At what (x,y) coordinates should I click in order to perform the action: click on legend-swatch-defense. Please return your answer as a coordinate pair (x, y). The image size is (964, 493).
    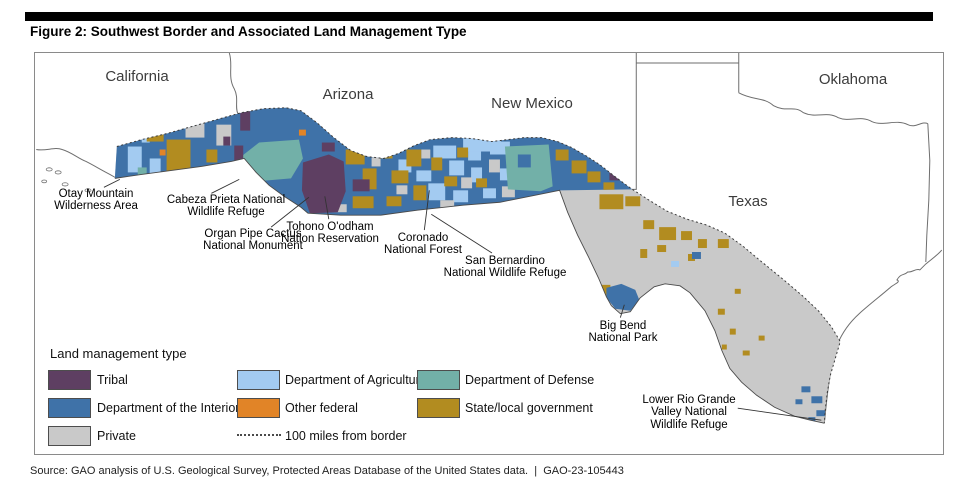
    Looking at the image, I should click on (438, 380).